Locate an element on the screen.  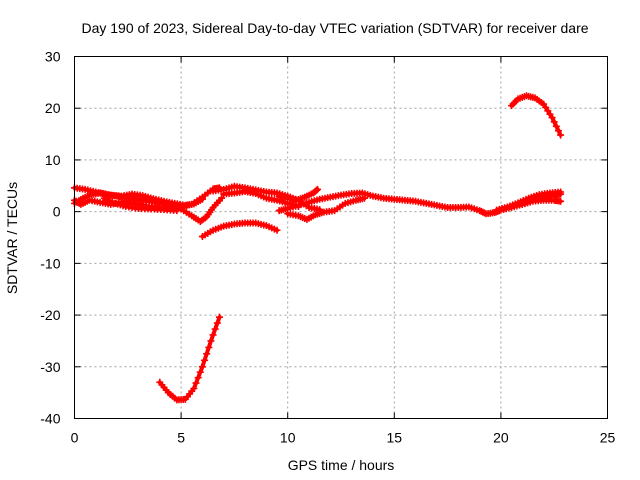
series-track-n is located at coordinates (536, 115).